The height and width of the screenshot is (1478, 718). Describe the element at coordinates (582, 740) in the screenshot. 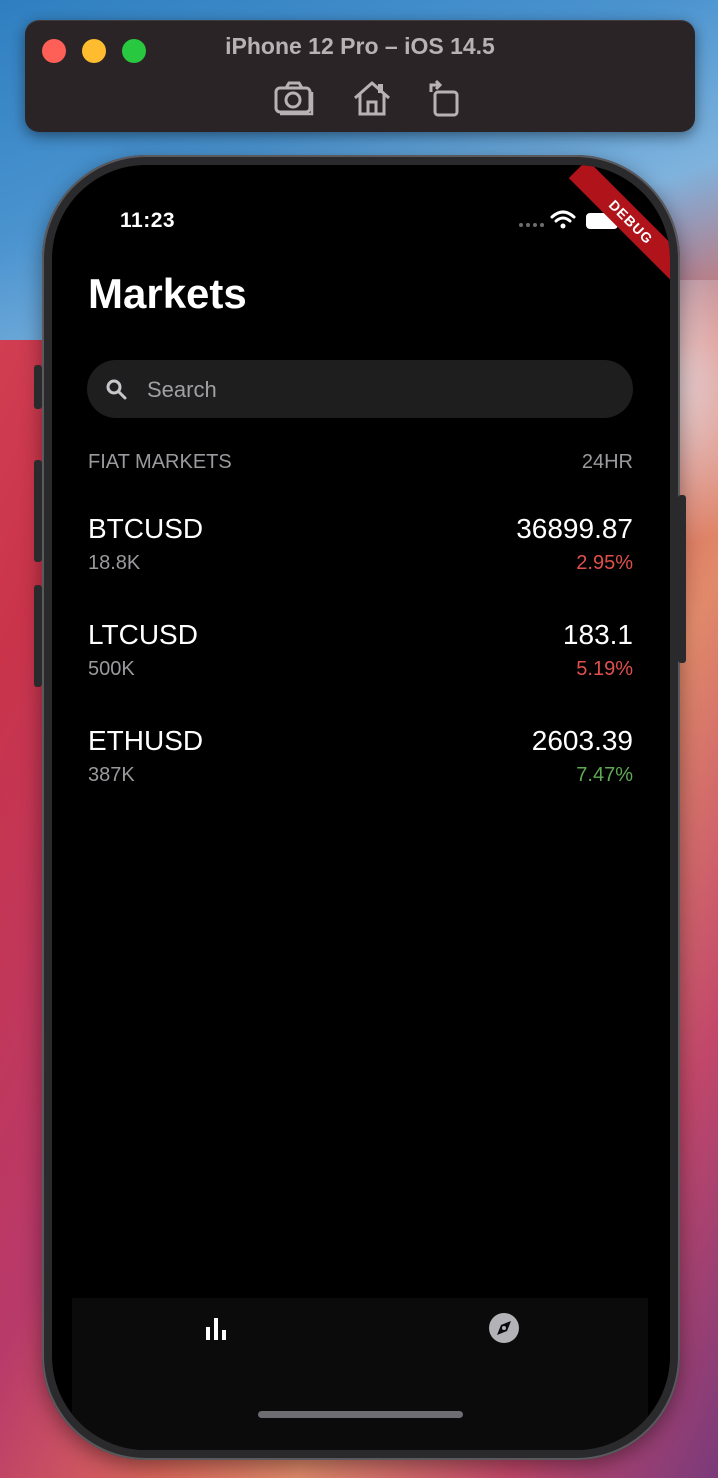

I see `market-price: 2603.39` at that location.